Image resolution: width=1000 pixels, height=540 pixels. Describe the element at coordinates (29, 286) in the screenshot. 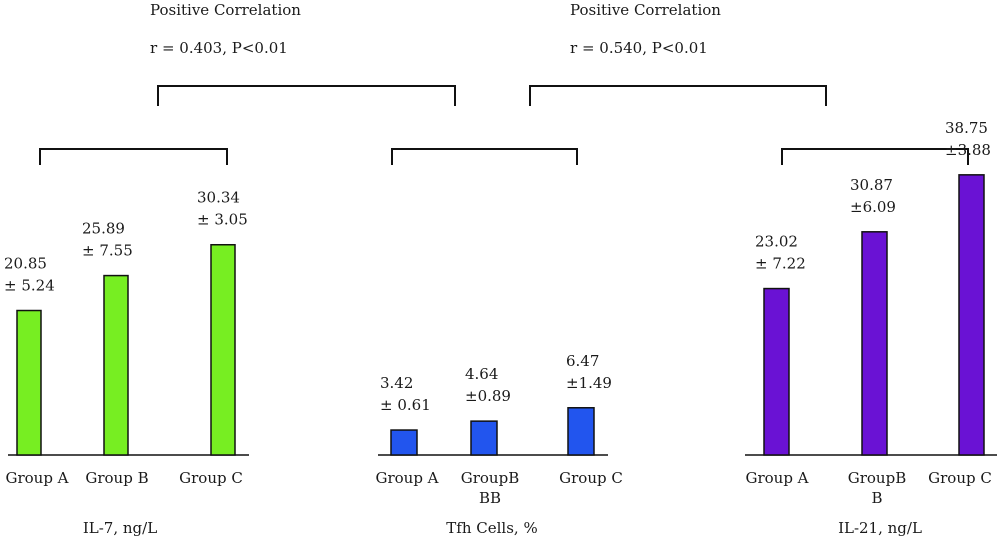

I see `data-label-sd: ± 5.24` at that location.